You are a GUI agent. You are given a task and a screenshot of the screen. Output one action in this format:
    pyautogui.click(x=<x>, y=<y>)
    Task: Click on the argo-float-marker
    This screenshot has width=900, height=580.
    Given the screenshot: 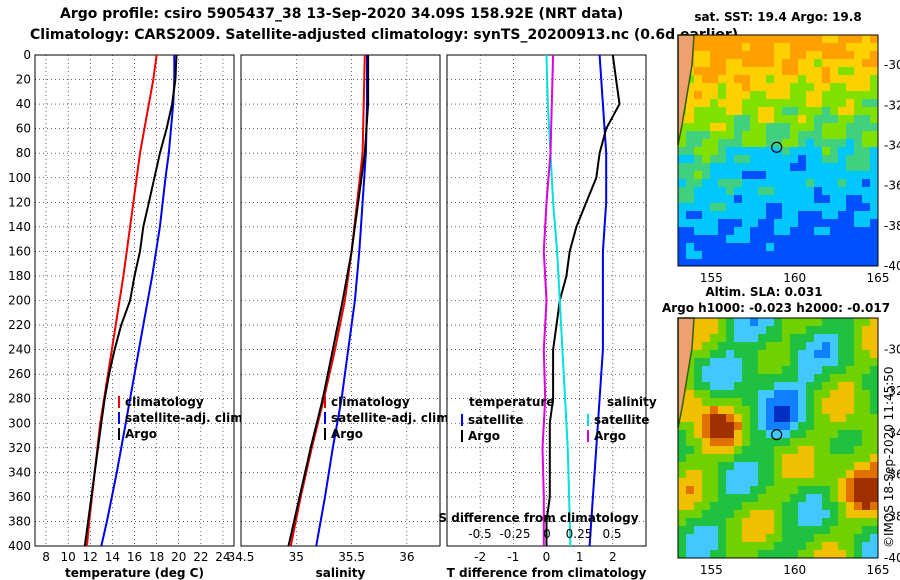 What is the action you would take?
    pyautogui.click(x=777, y=435)
    